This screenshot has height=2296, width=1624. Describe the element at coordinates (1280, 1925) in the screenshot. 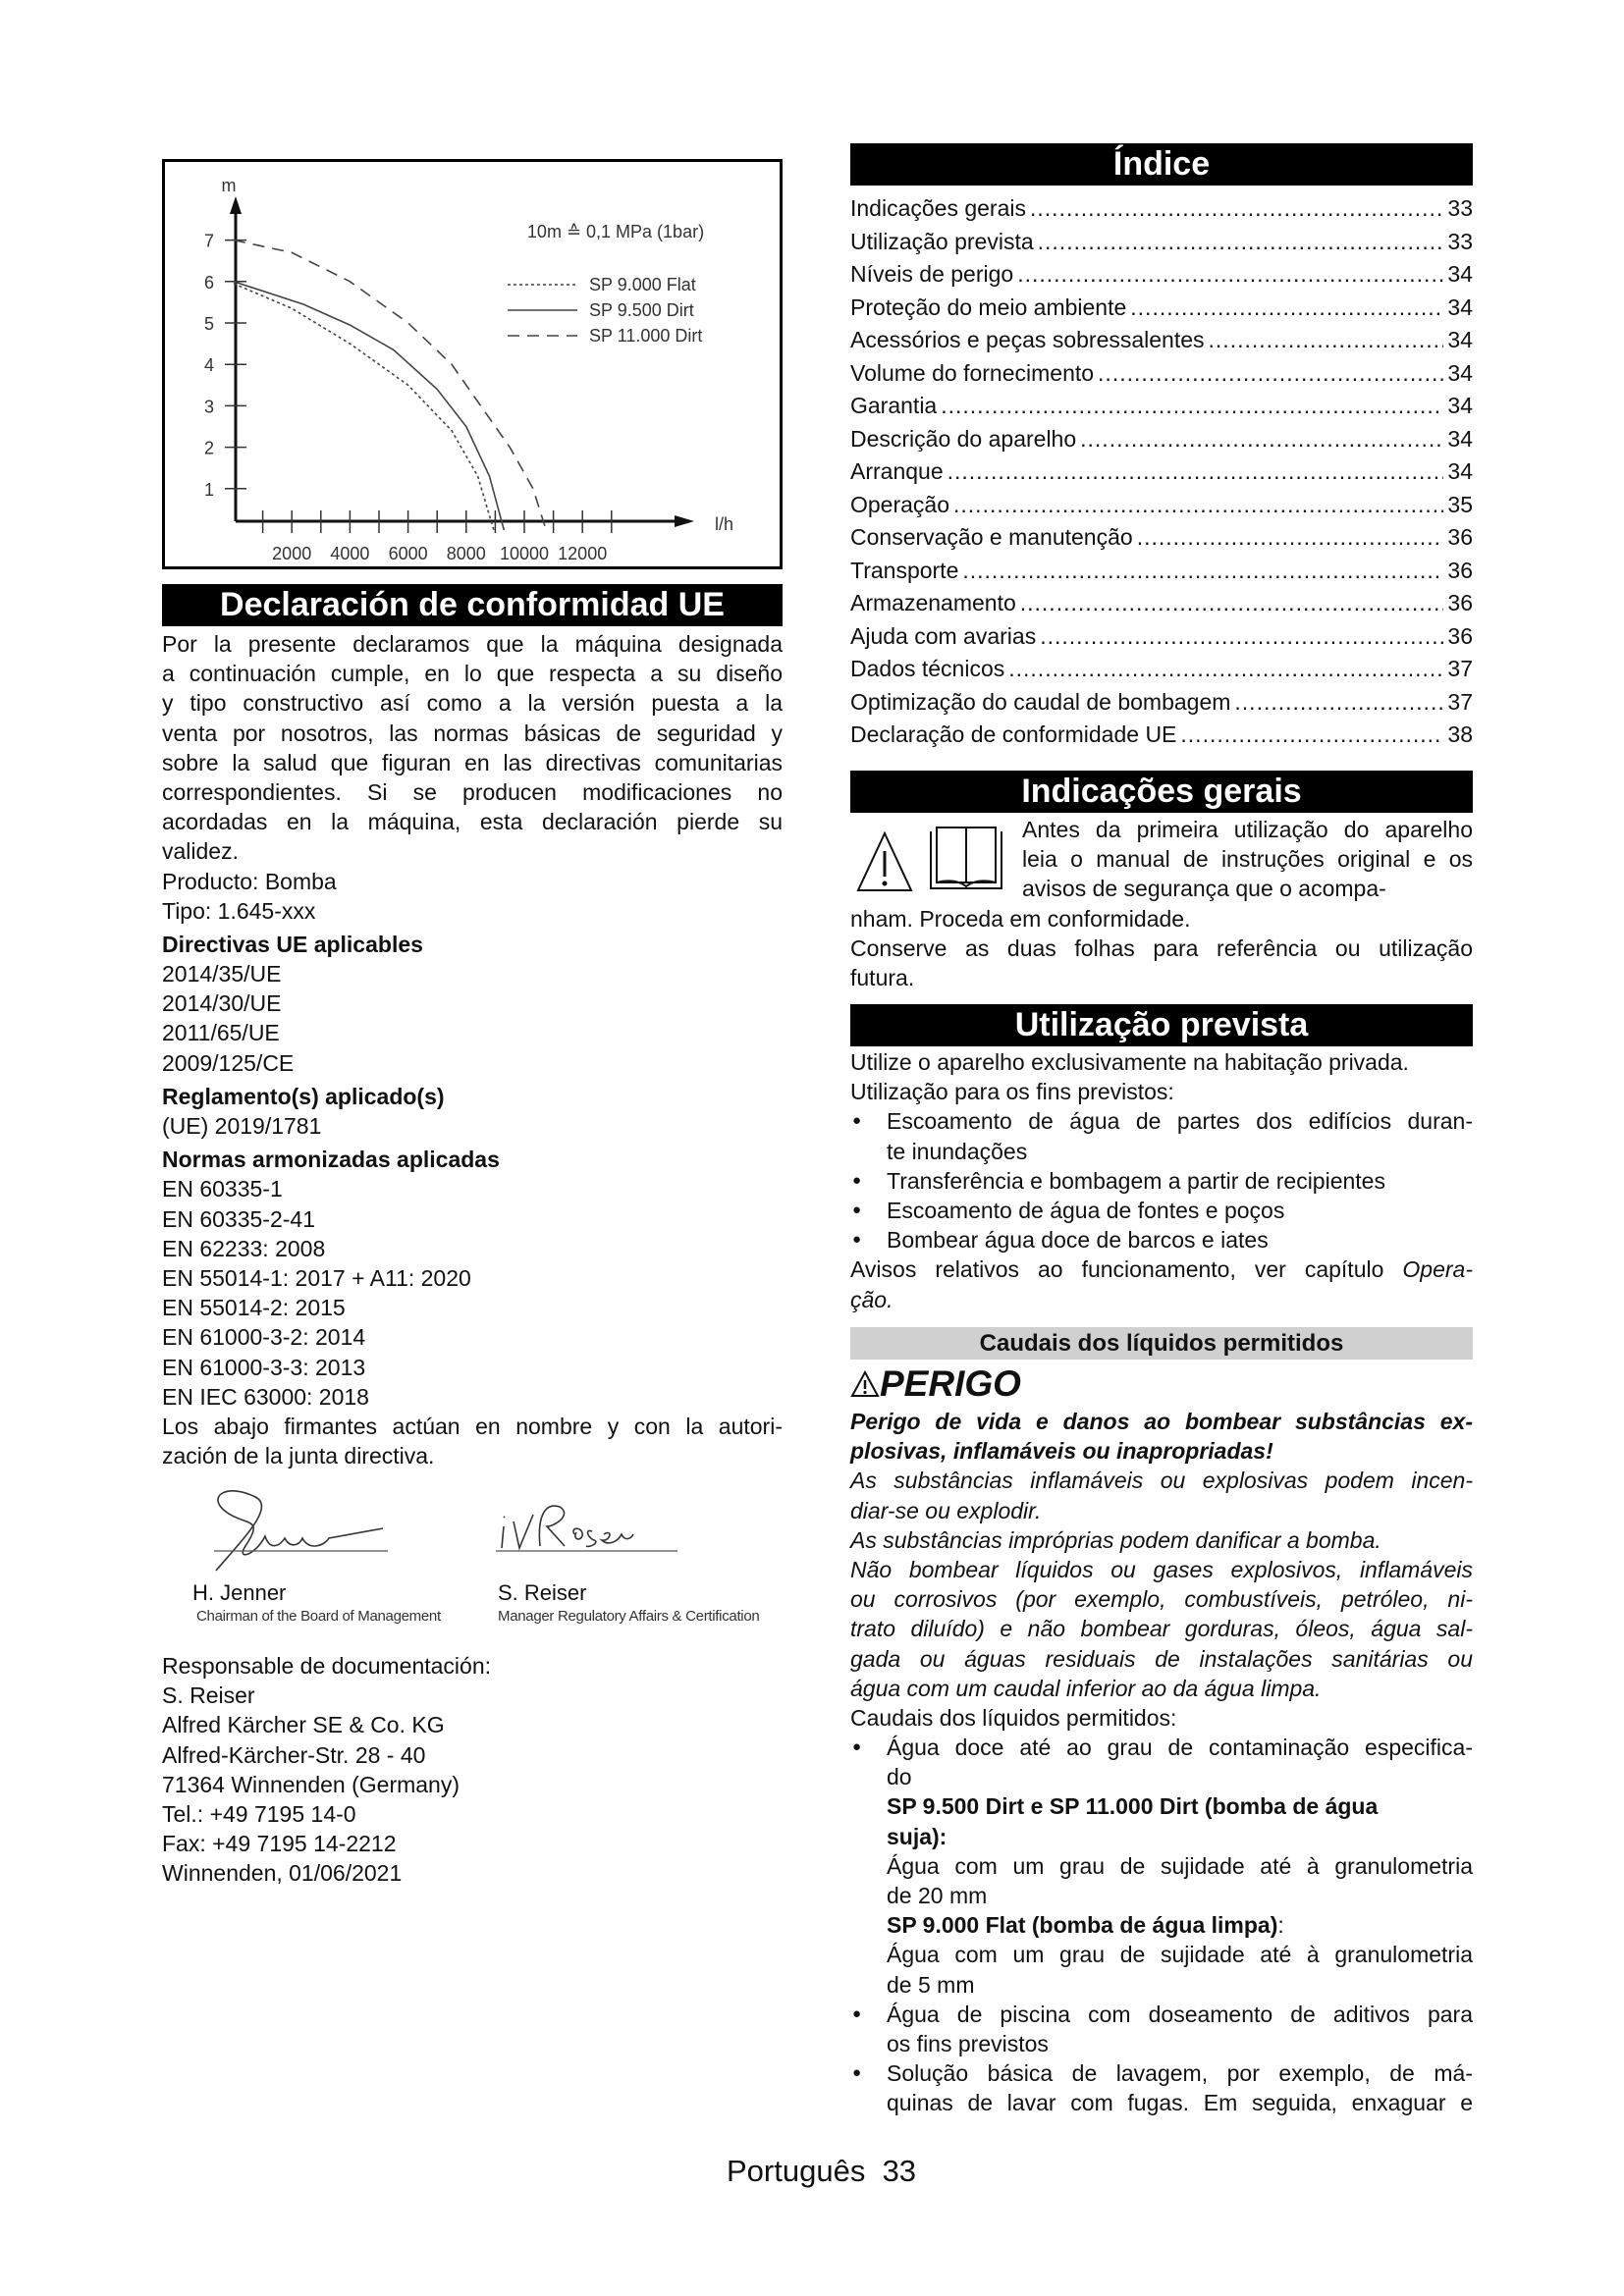

I see `flat-colon: :` at that location.